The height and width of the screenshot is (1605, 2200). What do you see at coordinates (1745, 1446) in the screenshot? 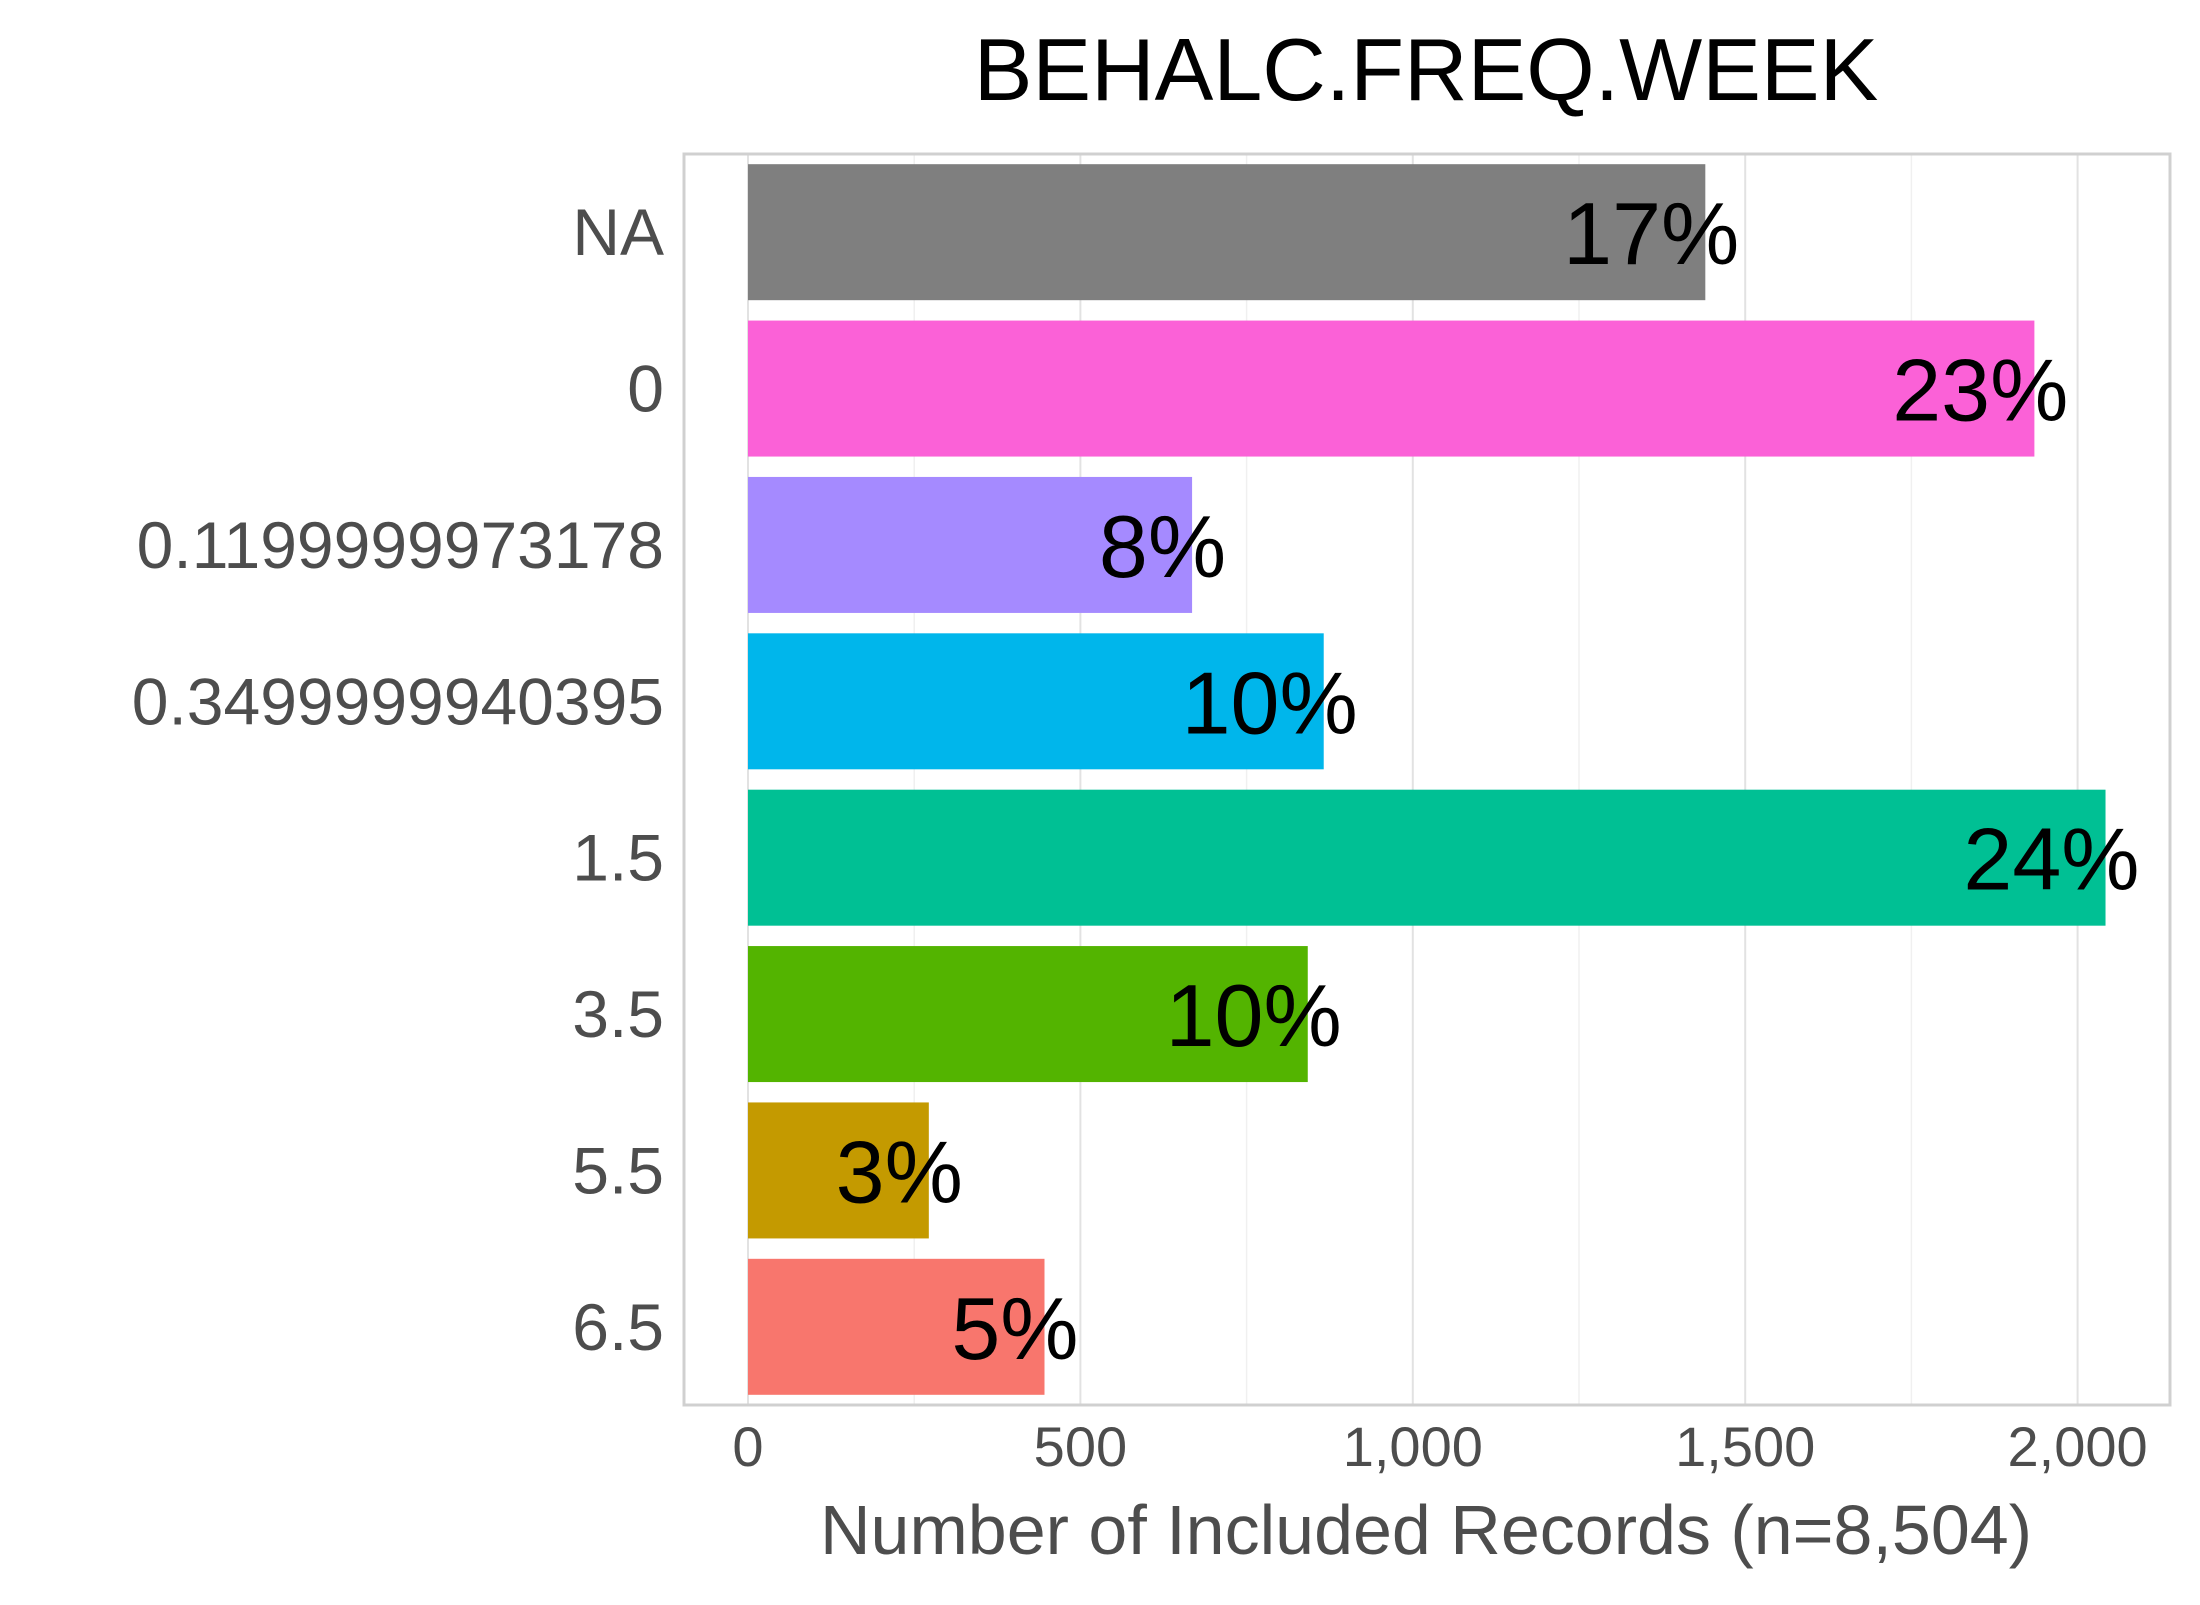
I see `x-tick-label: 1,500` at bounding box center [1745, 1446].